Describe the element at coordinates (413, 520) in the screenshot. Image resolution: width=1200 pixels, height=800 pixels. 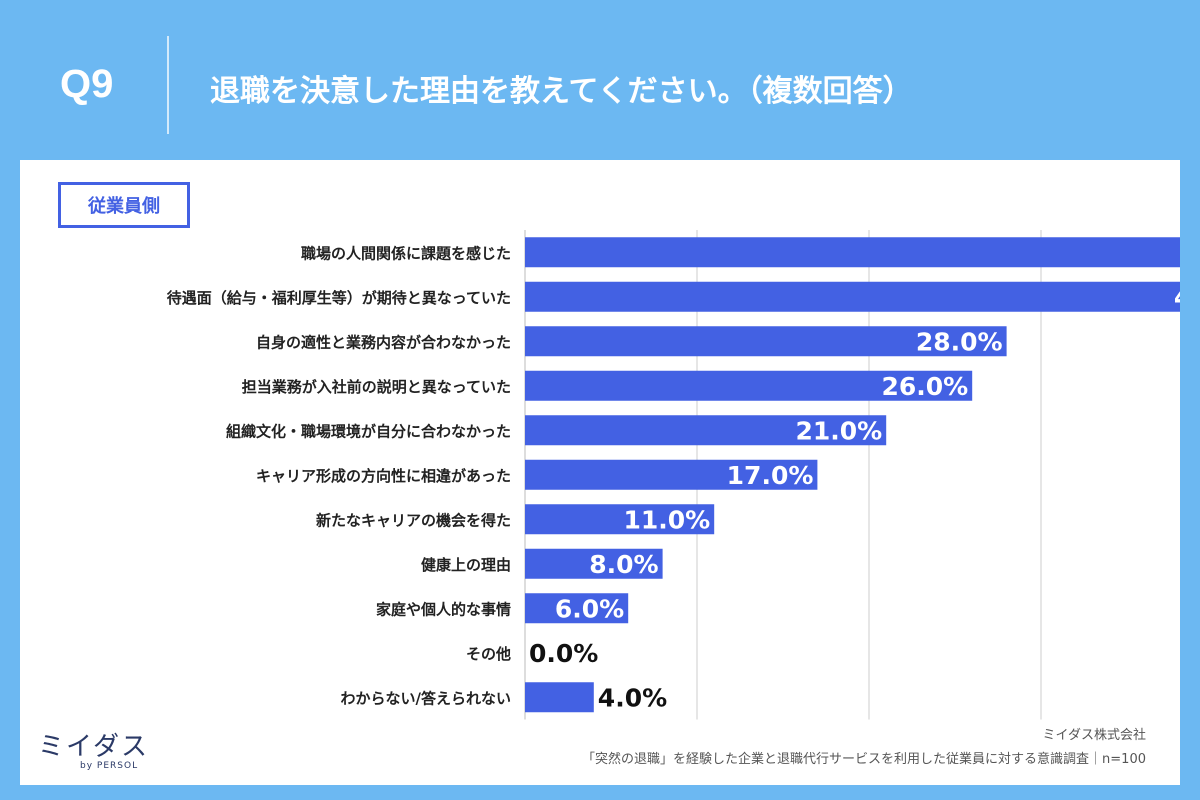
I see `category-label: 新たなキャリアの機会を得た` at that location.